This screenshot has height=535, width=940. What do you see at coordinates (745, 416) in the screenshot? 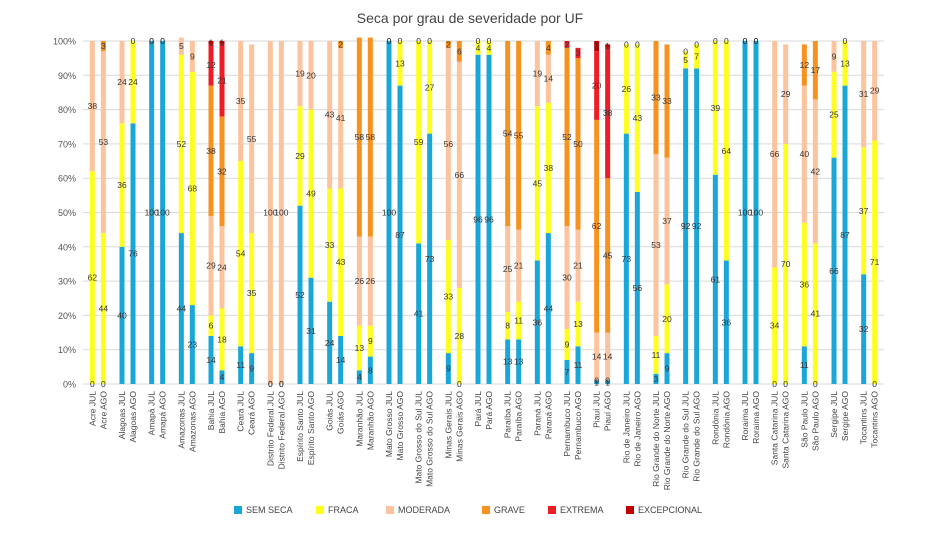
I see `x-tick-label: Roraima JUL` at bounding box center [745, 416].